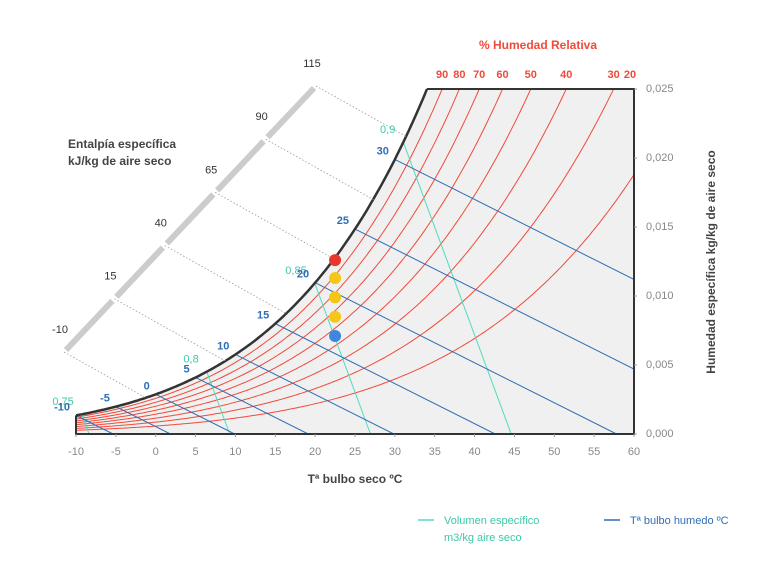 This screenshot has height=571, width=768. I want to click on wet-bulb-label: 25, so click(343, 221).